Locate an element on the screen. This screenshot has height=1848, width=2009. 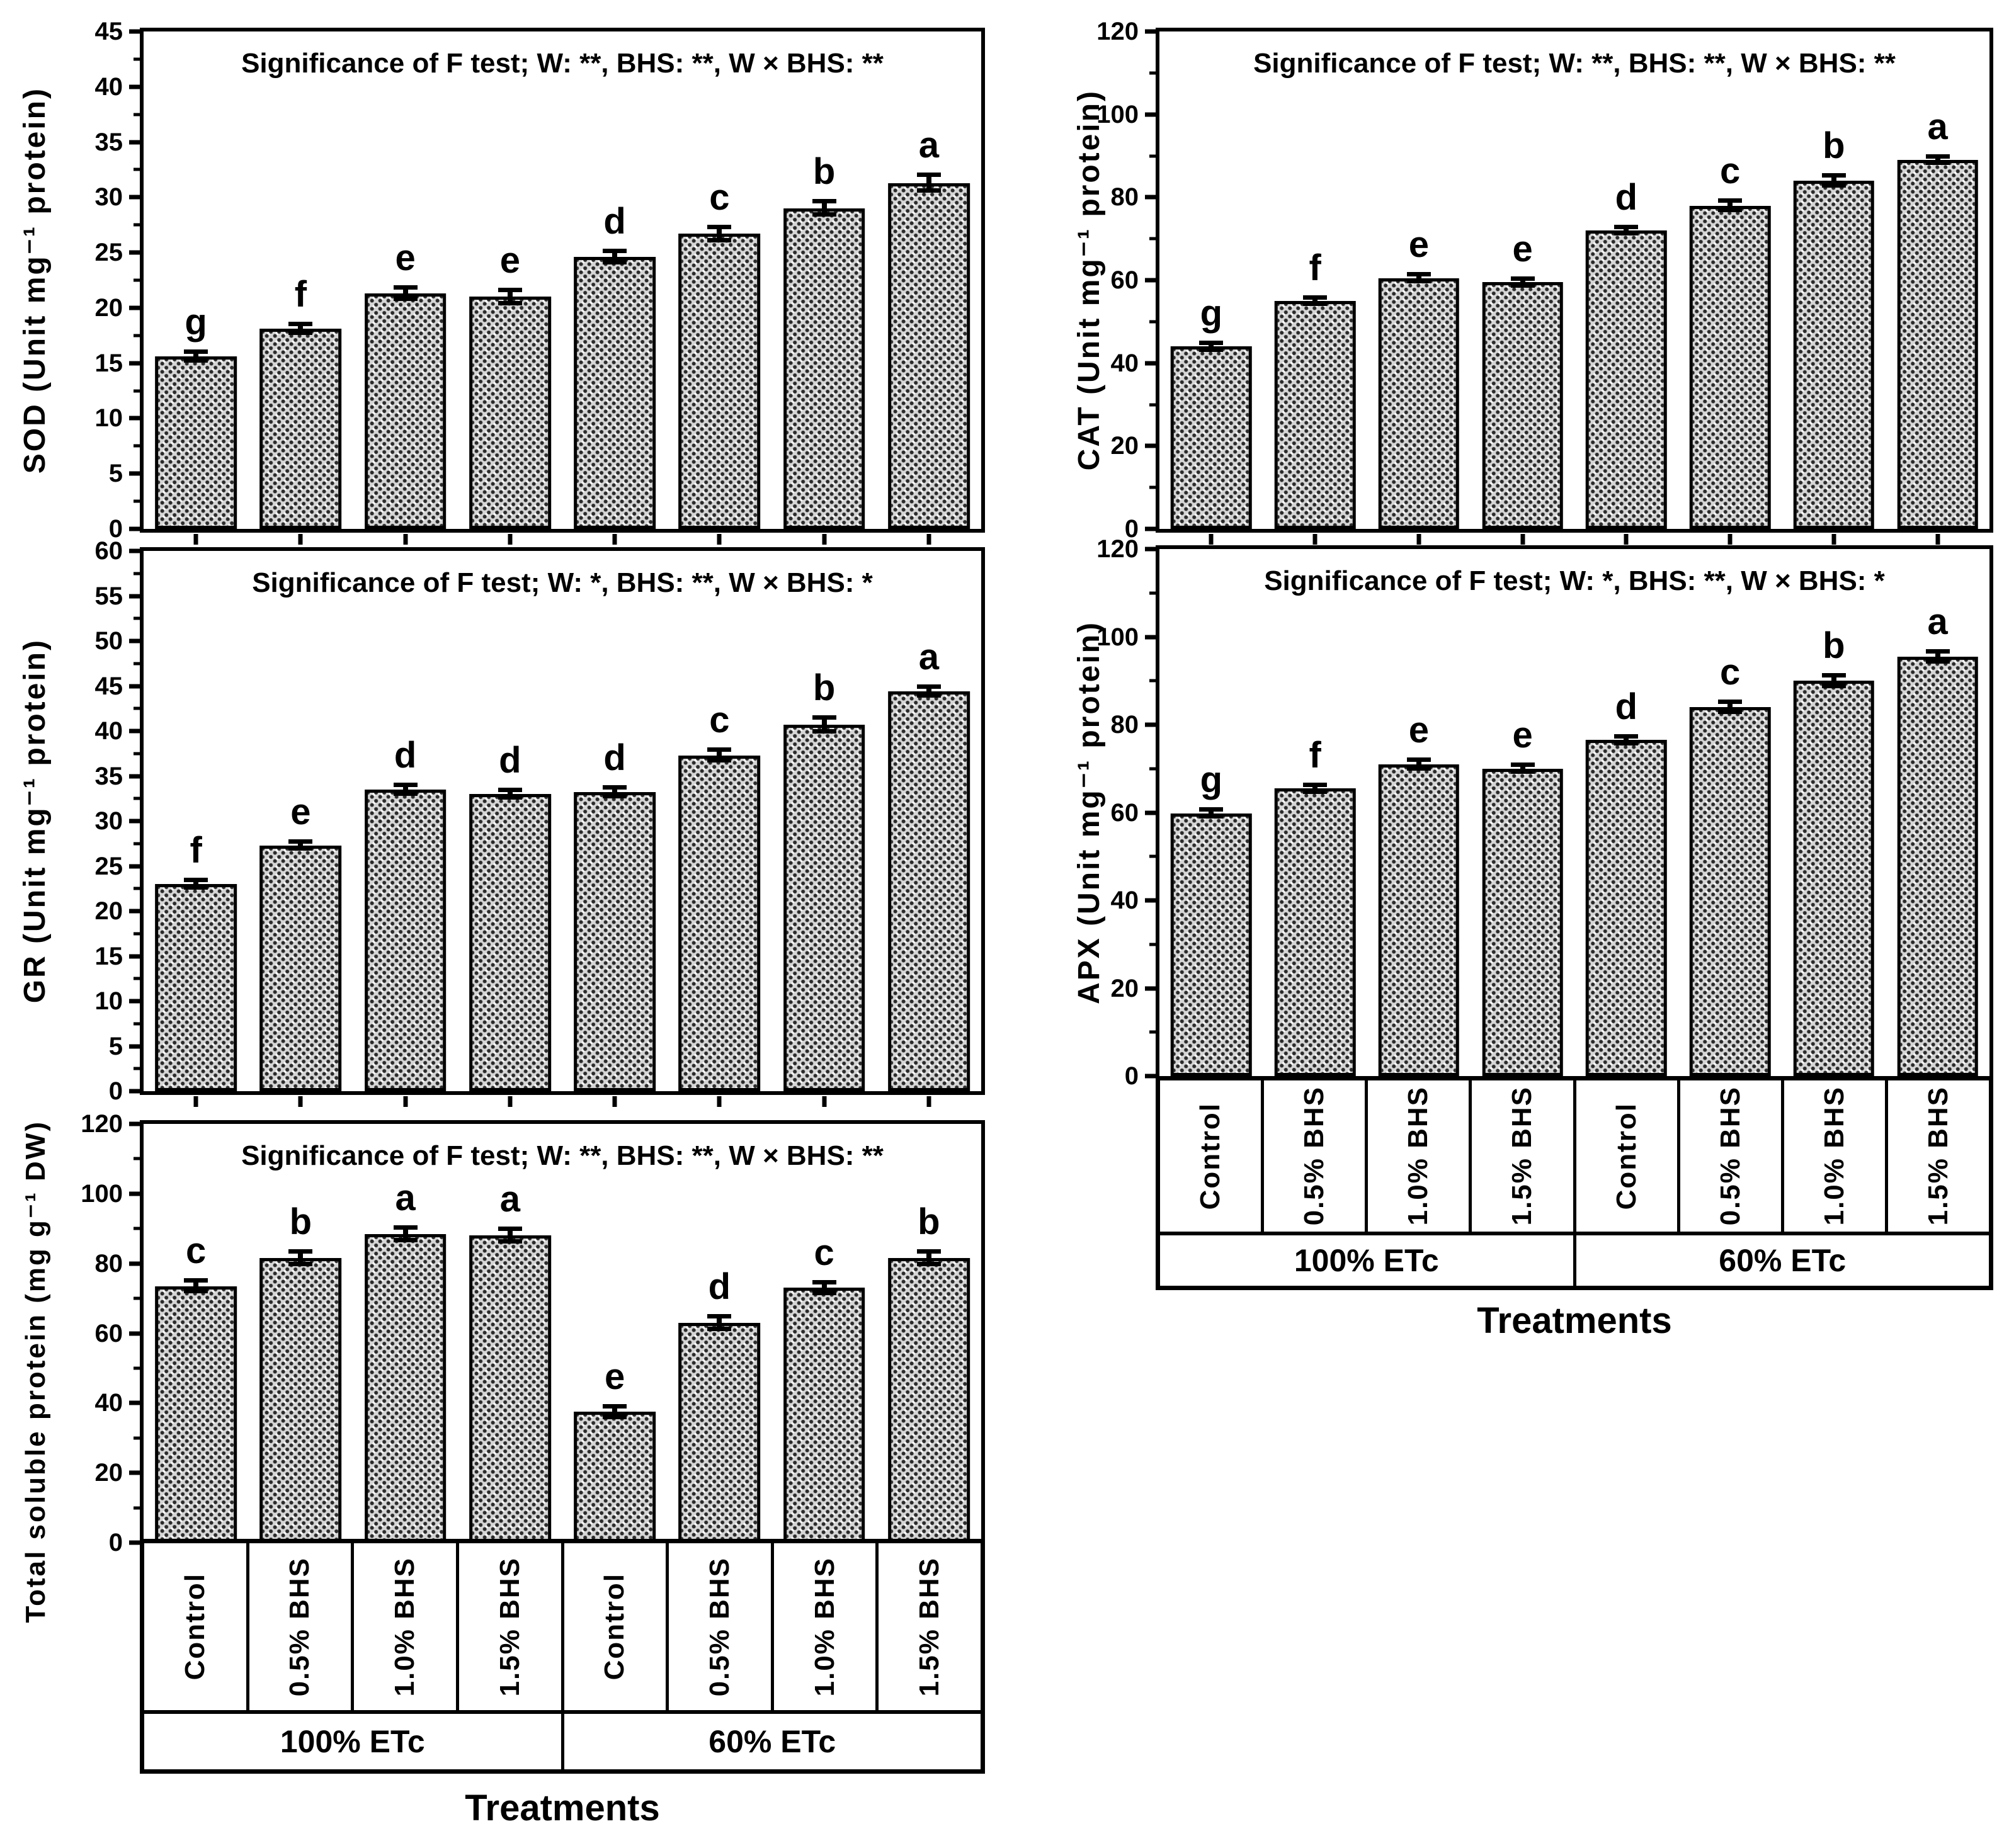
bar-slot: c is located at coordinates (719, 288).